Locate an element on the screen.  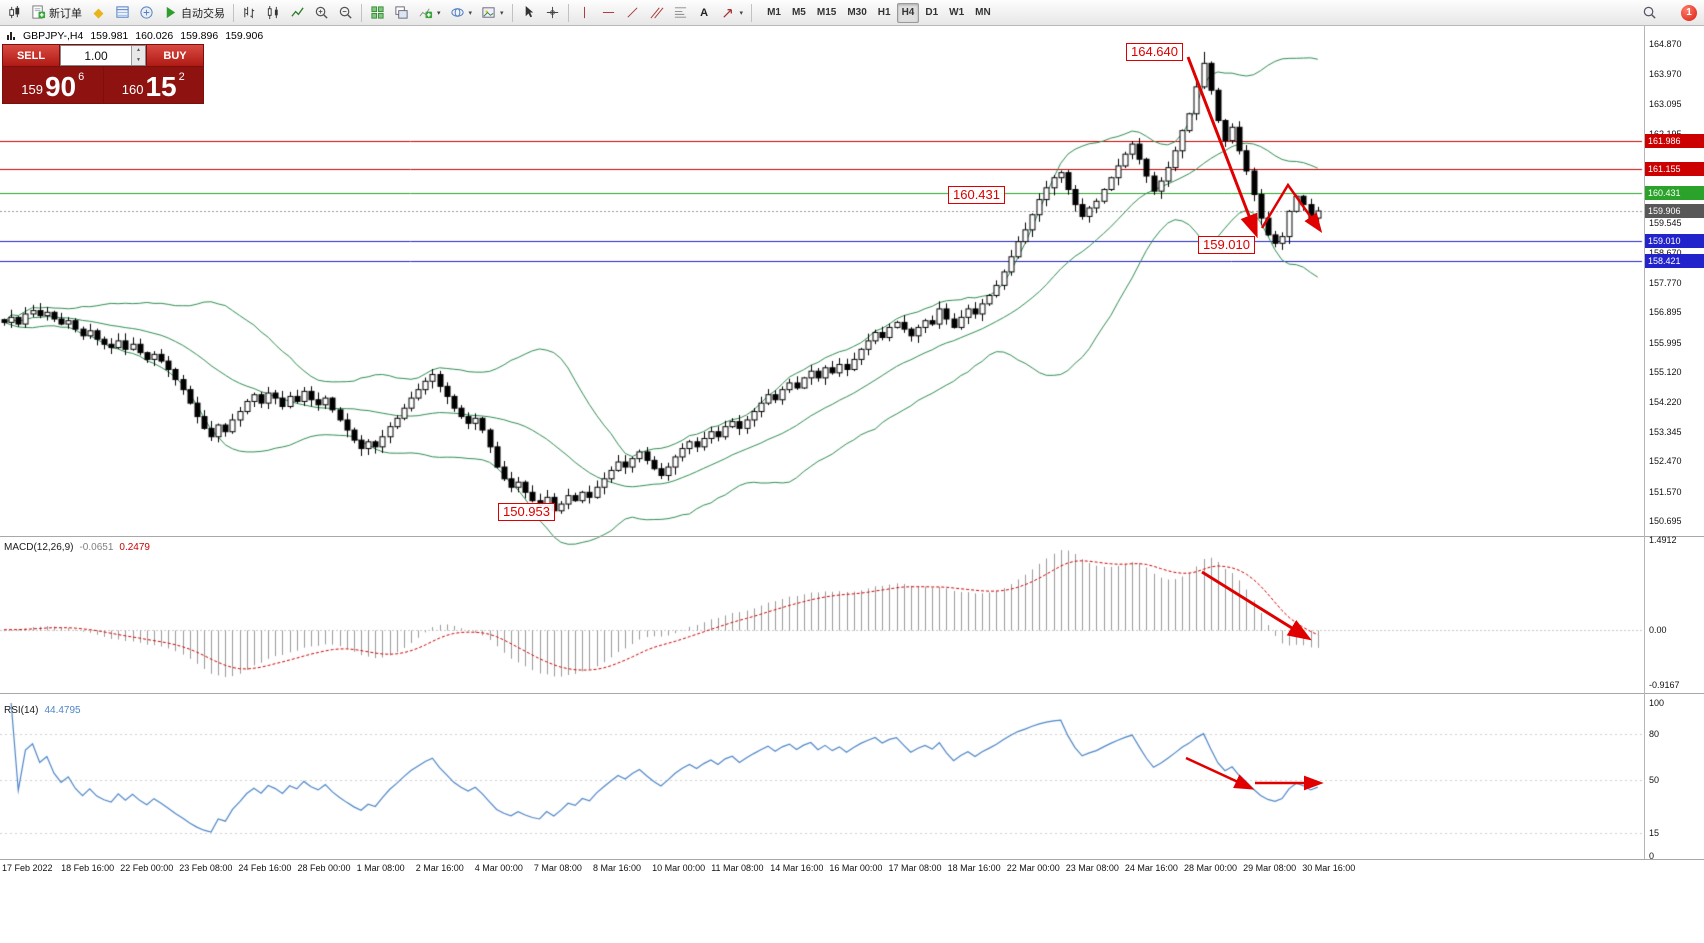
symbol-timeframe-label: GBPJPY-,H4 is located at coordinates (53, 36).